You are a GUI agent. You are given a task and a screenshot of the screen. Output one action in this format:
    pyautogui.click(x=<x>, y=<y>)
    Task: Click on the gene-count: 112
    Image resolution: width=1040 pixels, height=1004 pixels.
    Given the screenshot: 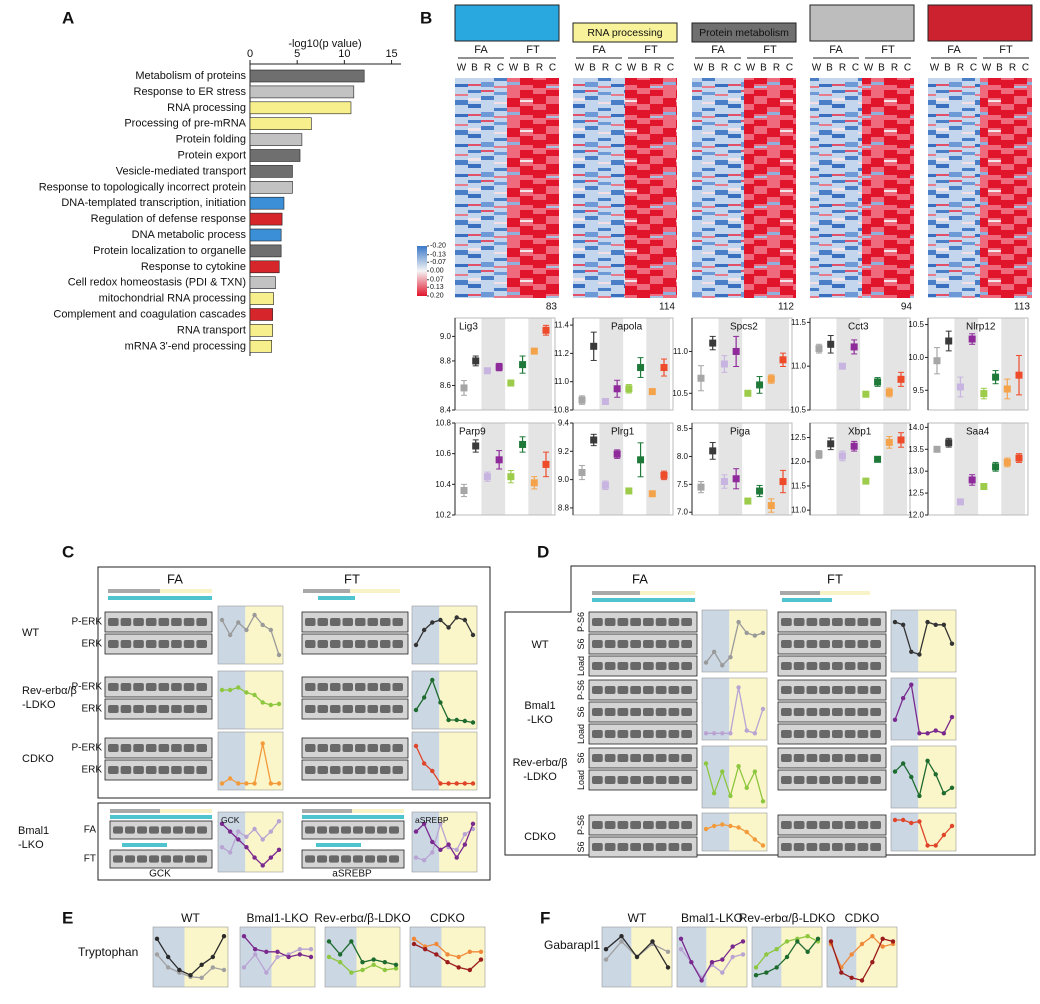 What is the action you would take?
    pyautogui.click(x=786, y=307)
    